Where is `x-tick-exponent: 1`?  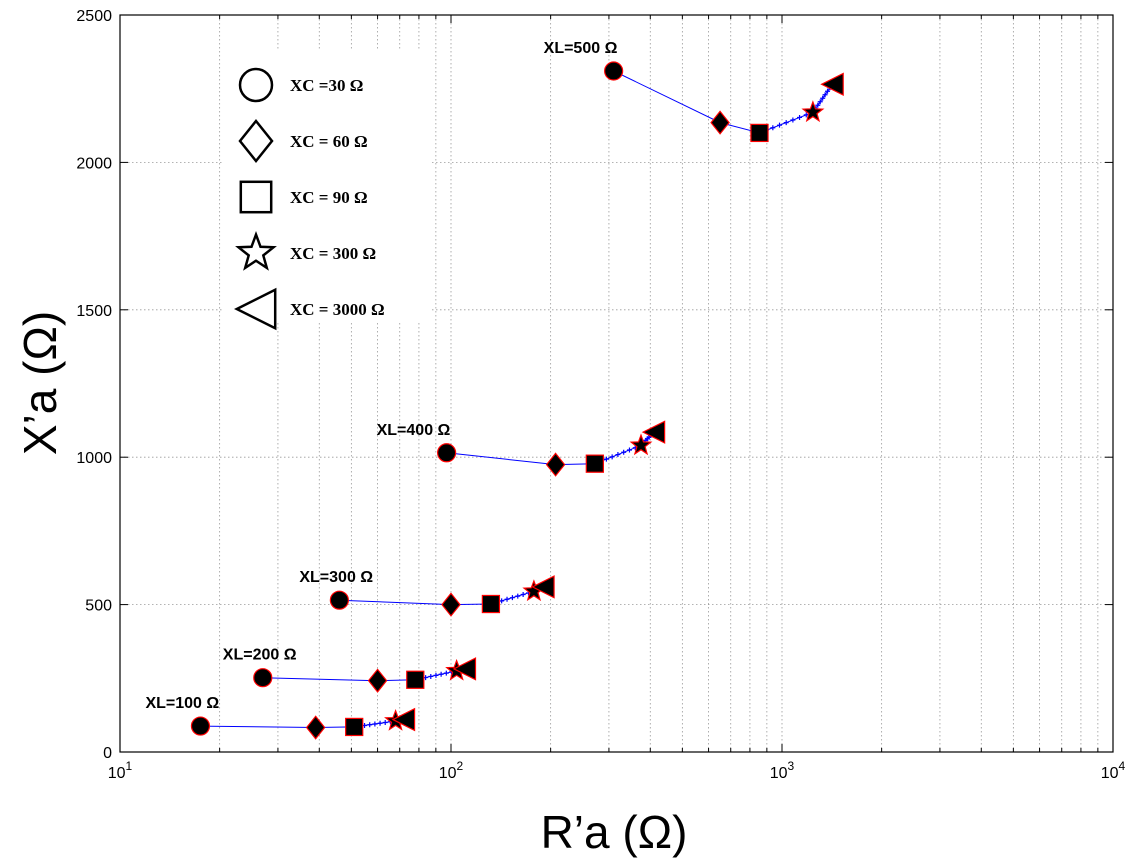 x-tick-exponent: 1 is located at coordinates (129, 766).